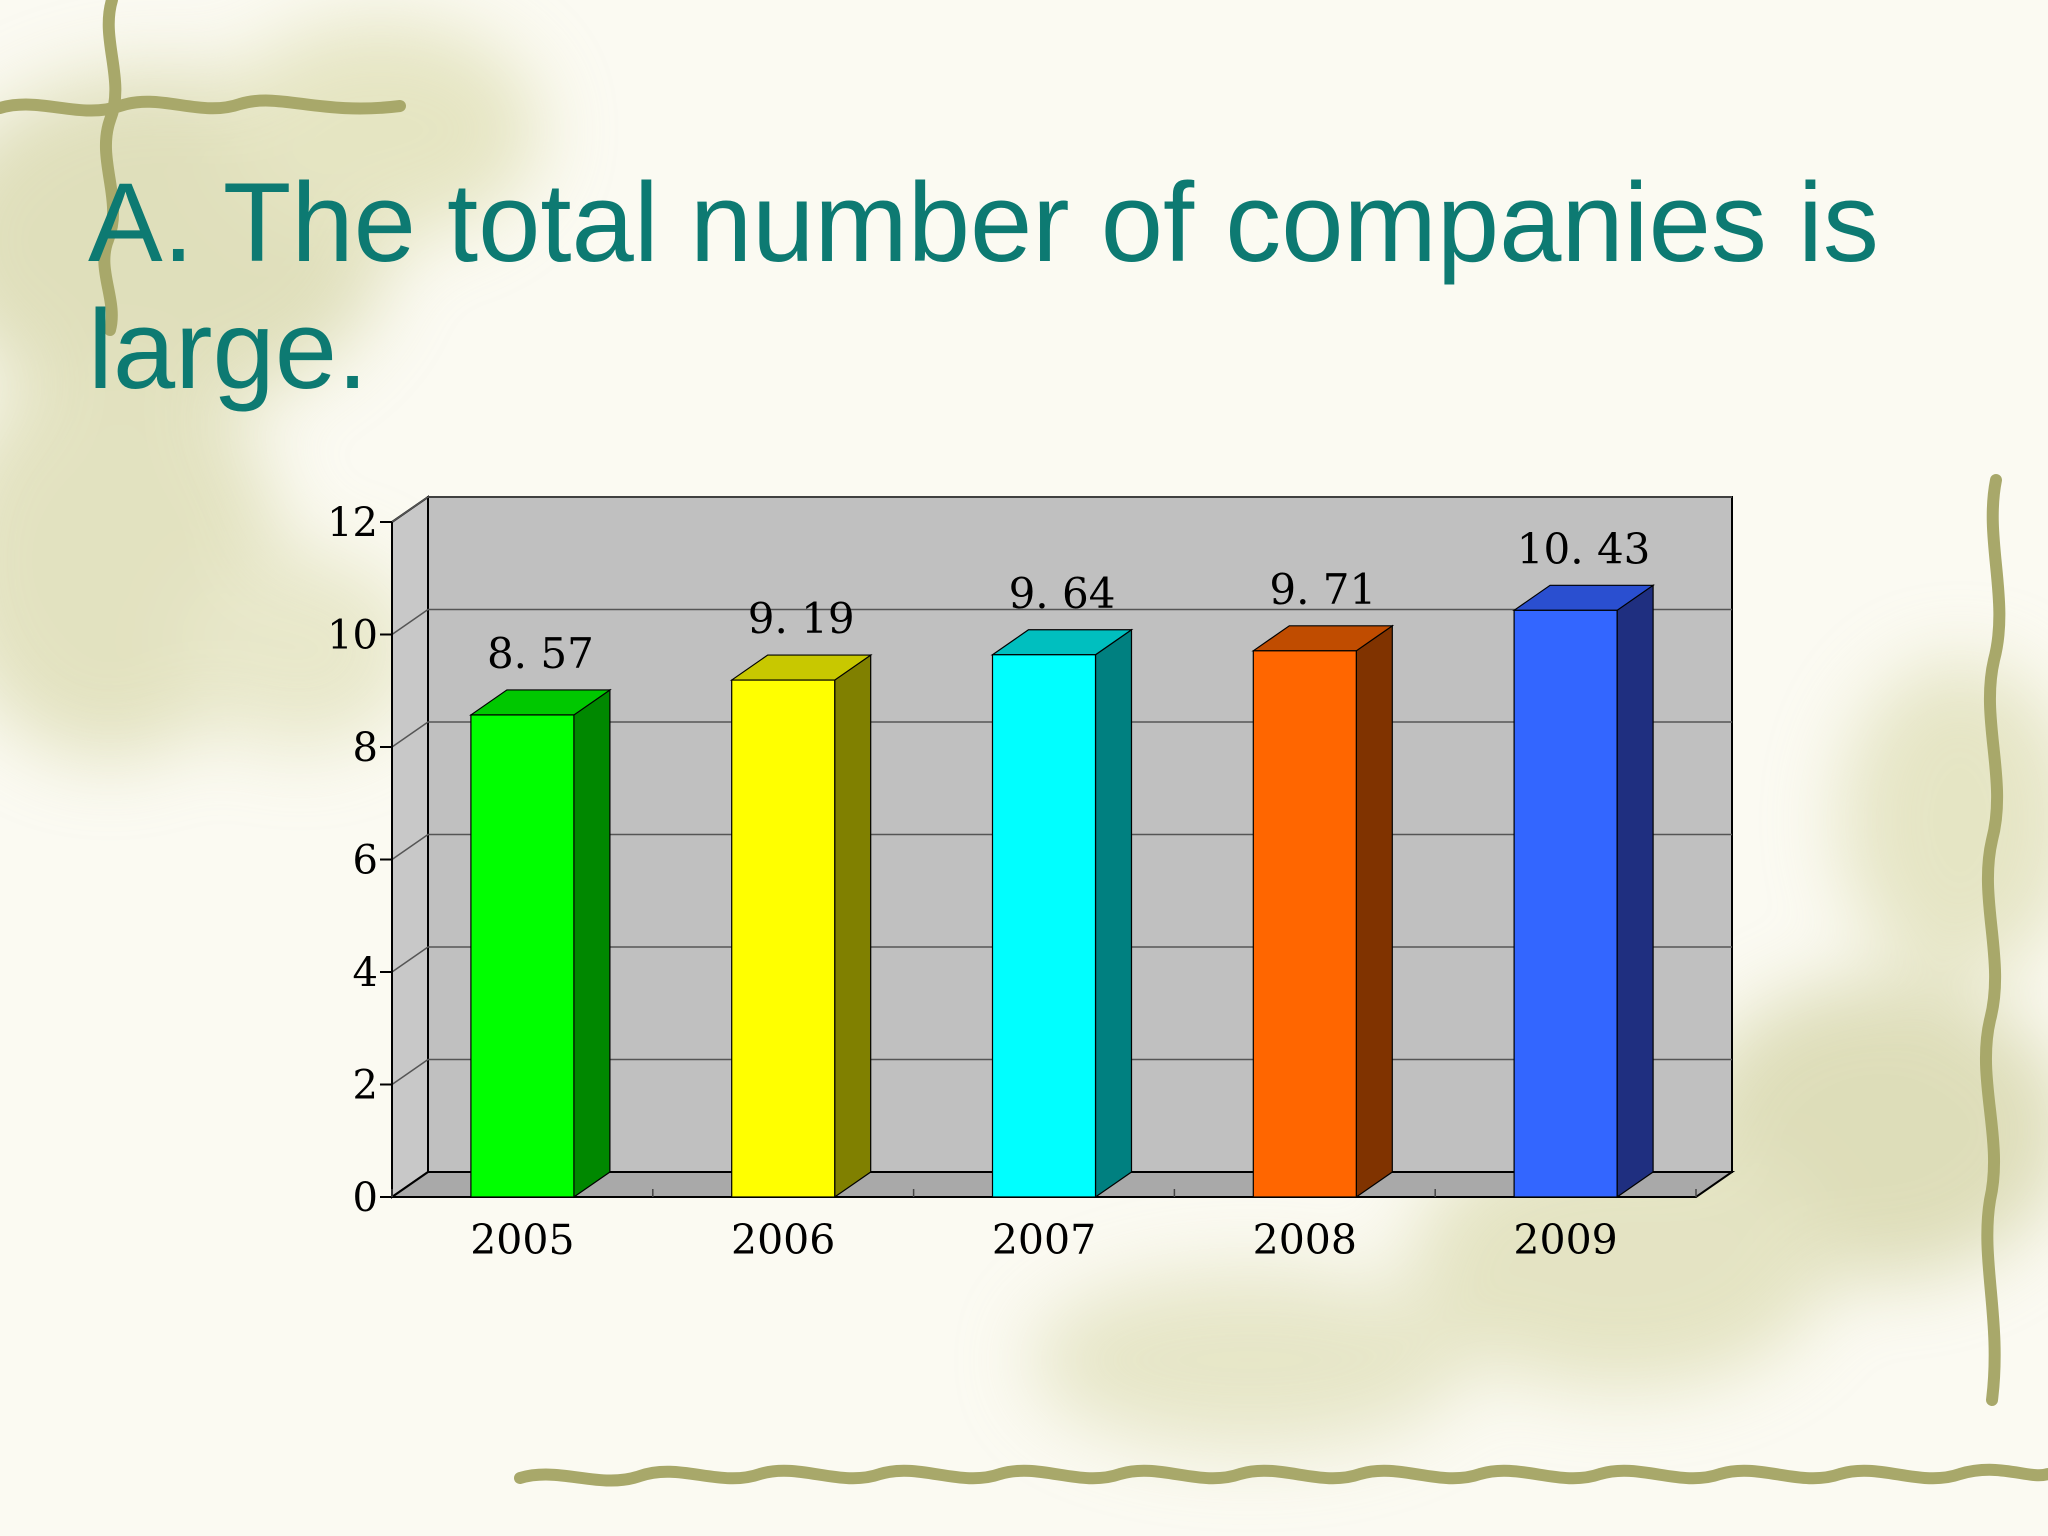  I want to click on data-label: 9. 64, so click(1062, 593).